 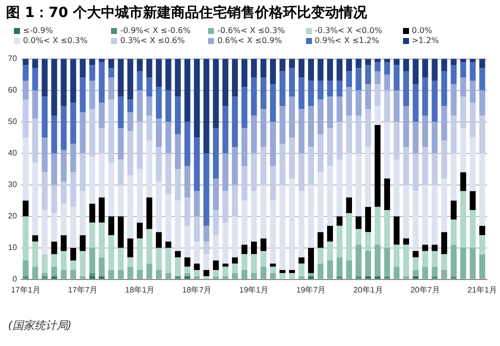 What do you see at coordinates (55, 40) in the screenshot?
I see `legend-label: 0.0%< X ≤0.3%` at bounding box center [55, 40].